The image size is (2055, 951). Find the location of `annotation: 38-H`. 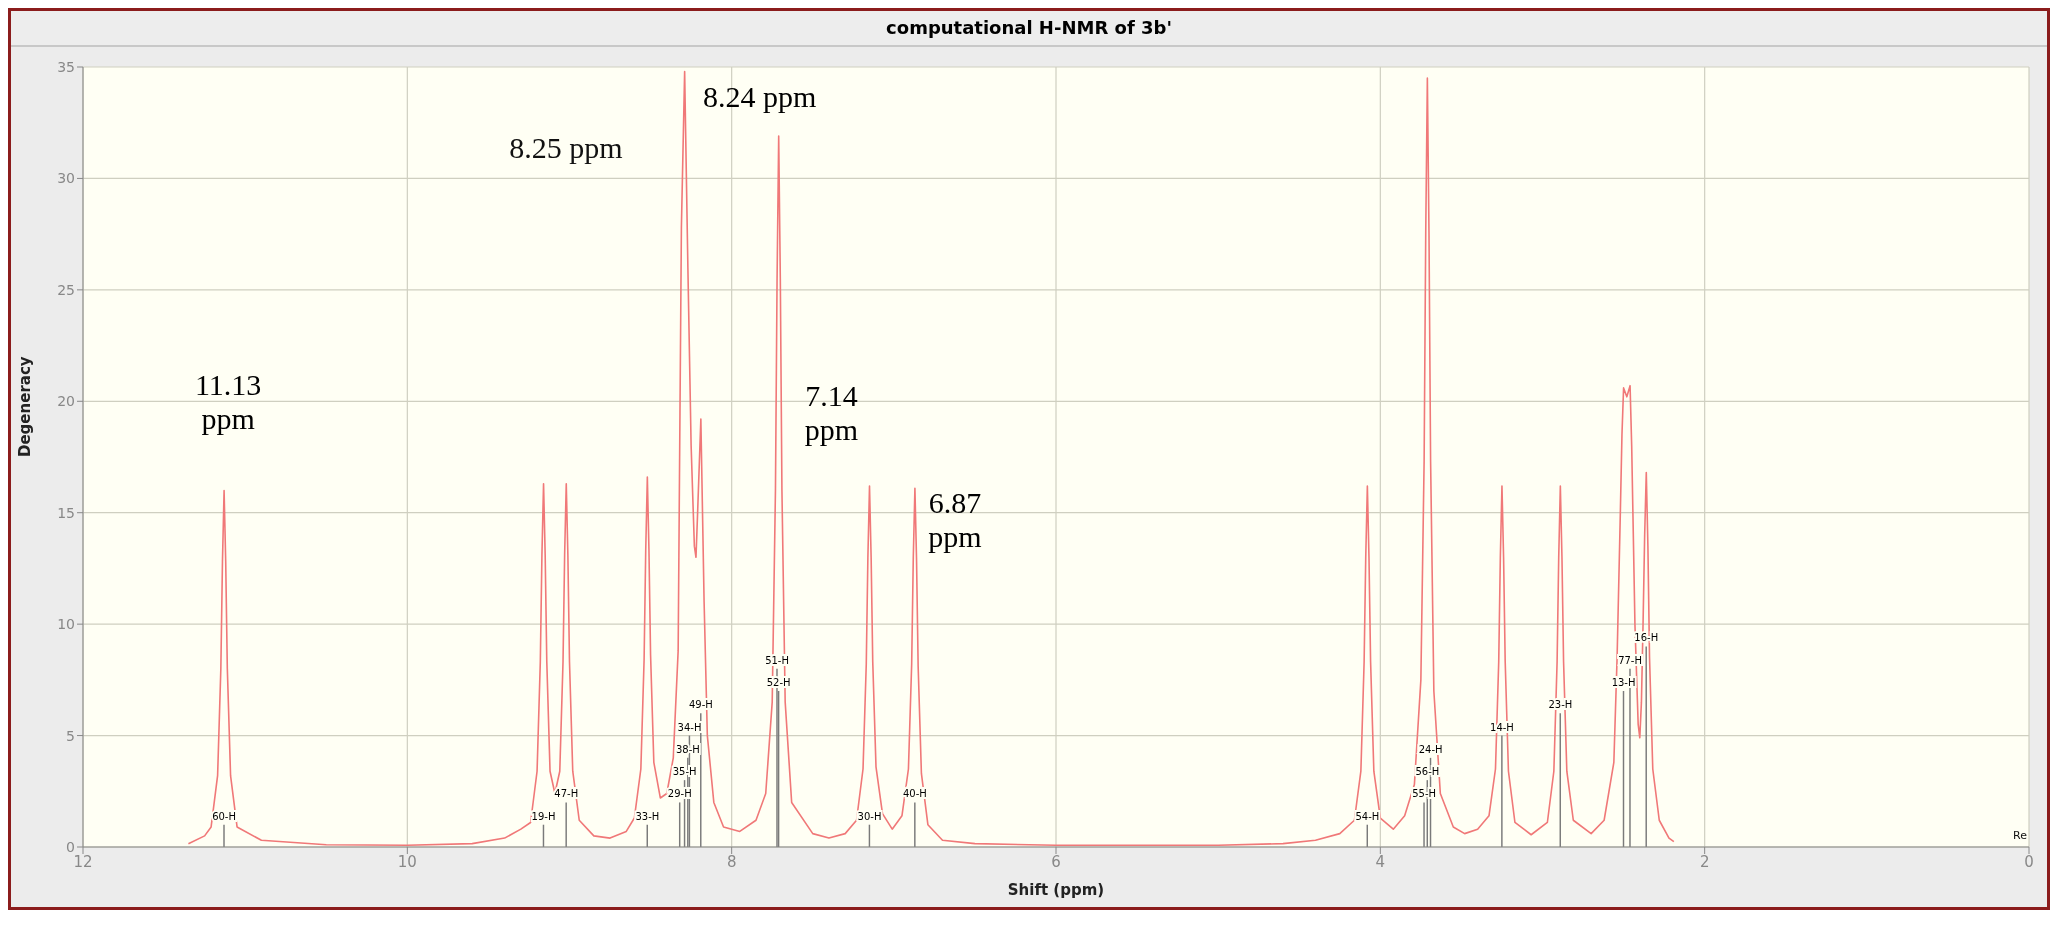

annotation: 38-H is located at coordinates (687, 749).